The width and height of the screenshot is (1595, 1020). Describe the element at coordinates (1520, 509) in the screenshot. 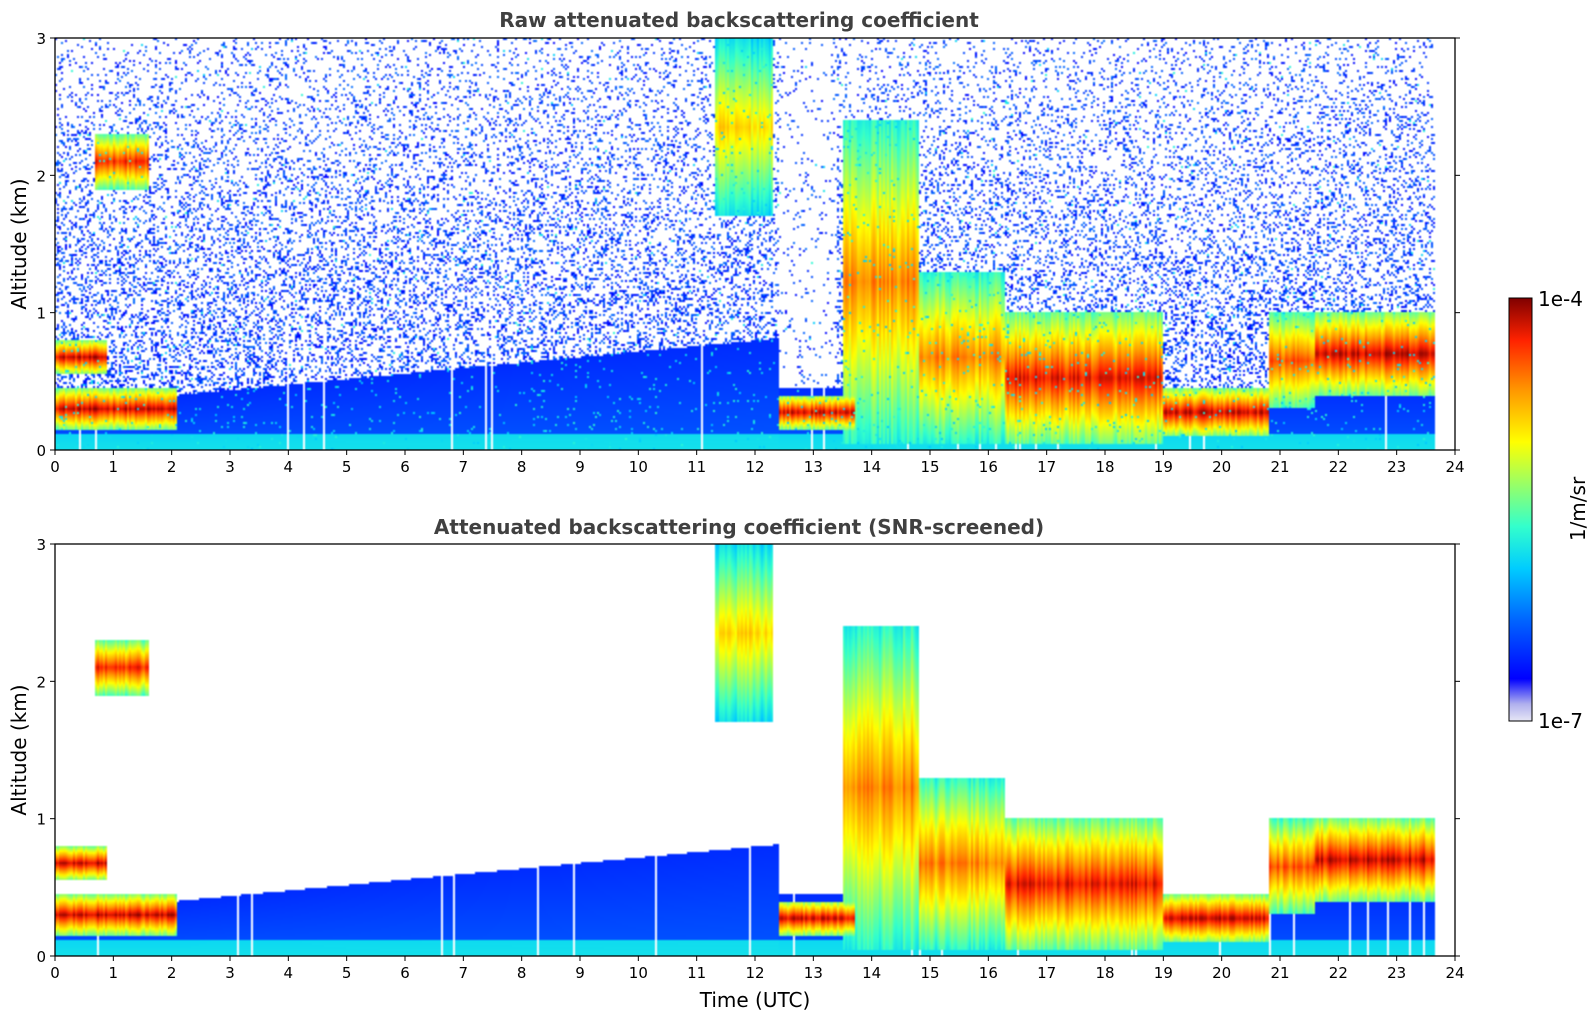

I see `colorbar-gradient` at that location.